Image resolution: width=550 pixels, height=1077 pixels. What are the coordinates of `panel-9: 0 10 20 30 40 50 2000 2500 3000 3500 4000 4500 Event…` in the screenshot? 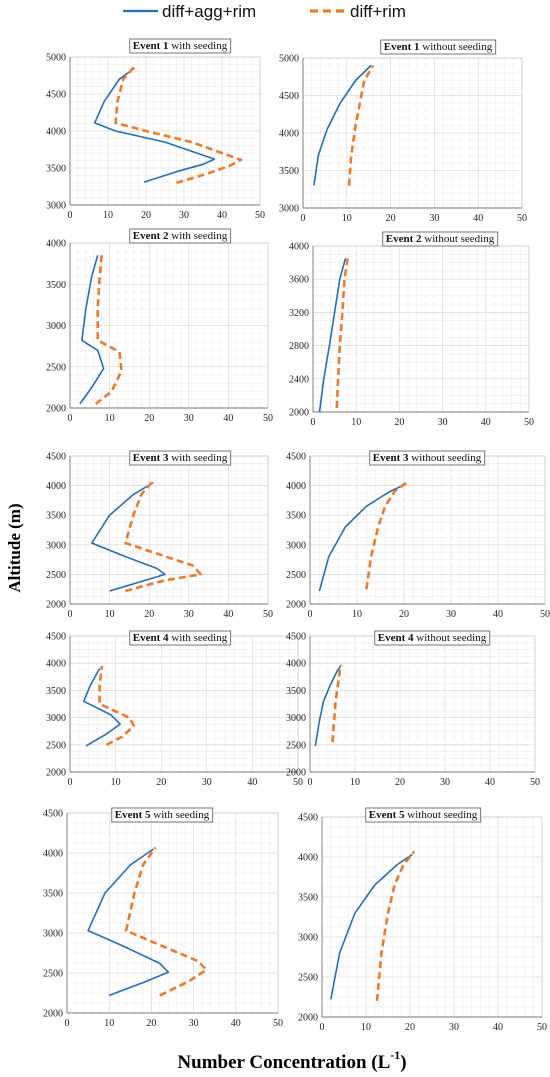 It's located at (163, 918).